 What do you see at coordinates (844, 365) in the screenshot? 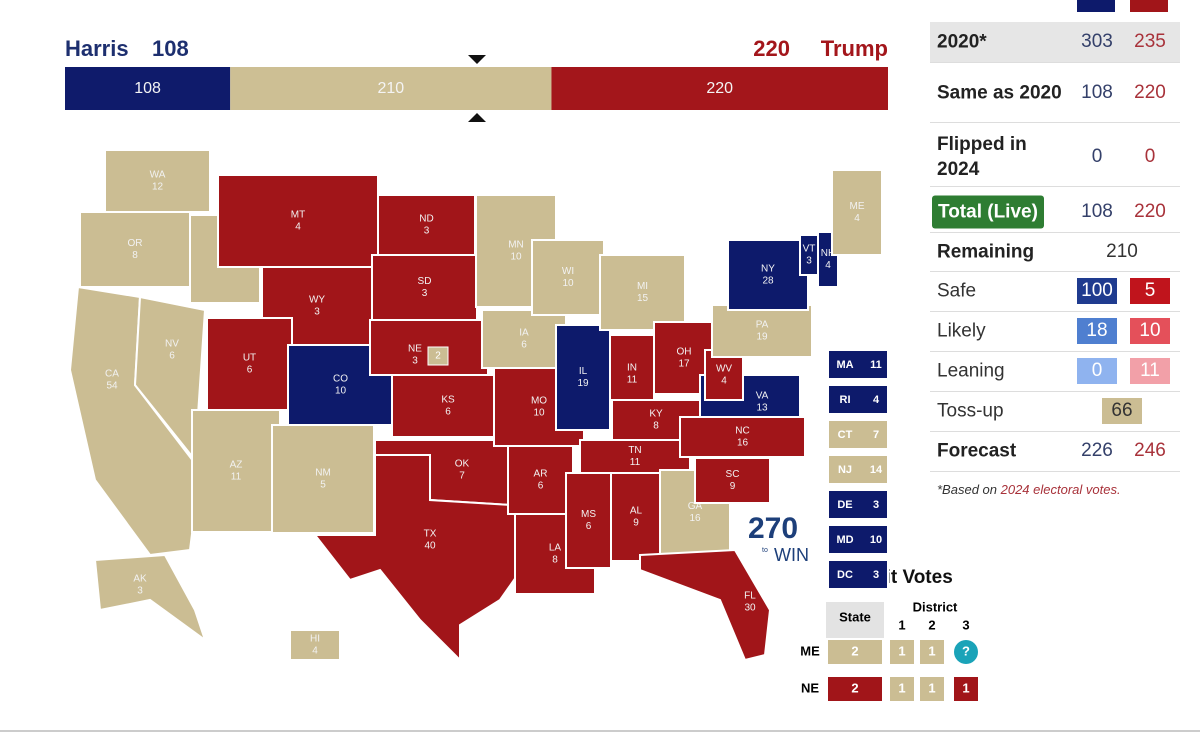
I see `small-state-abbr: MA` at bounding box center [844, 365].